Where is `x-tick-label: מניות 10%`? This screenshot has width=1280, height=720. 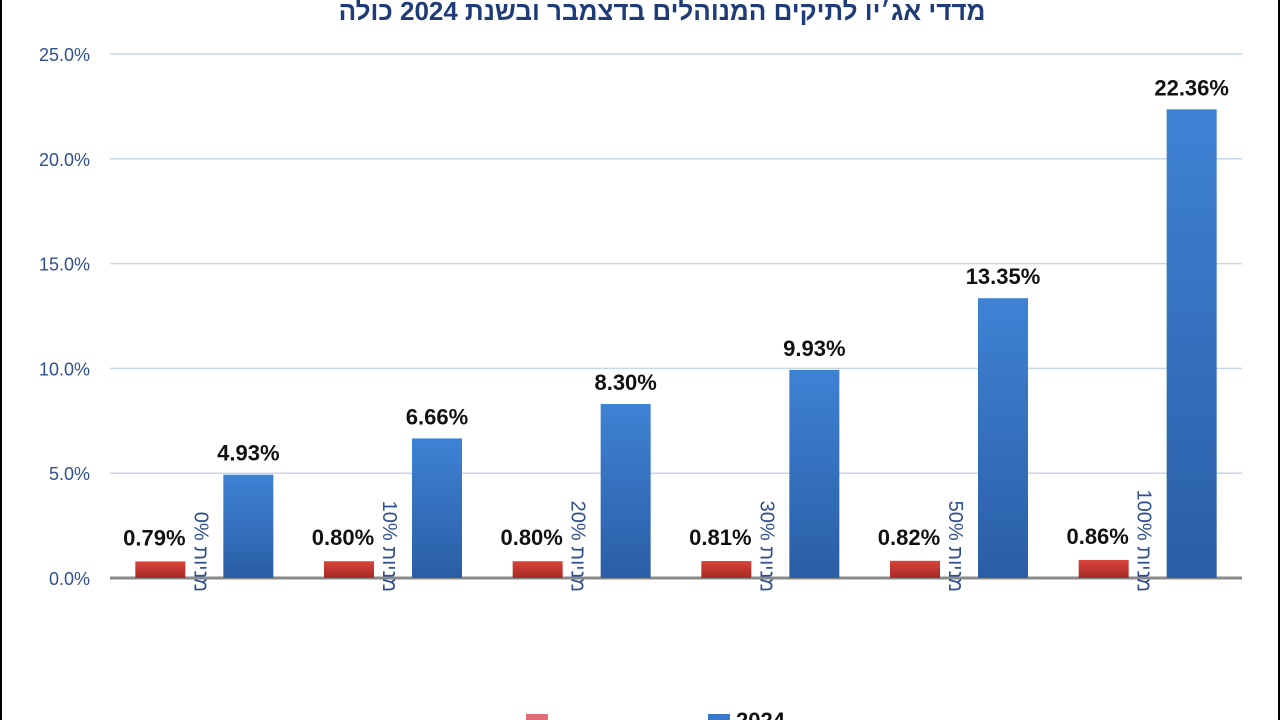
x-tick-label: מניות 10% is located at coordinates (389, 546).